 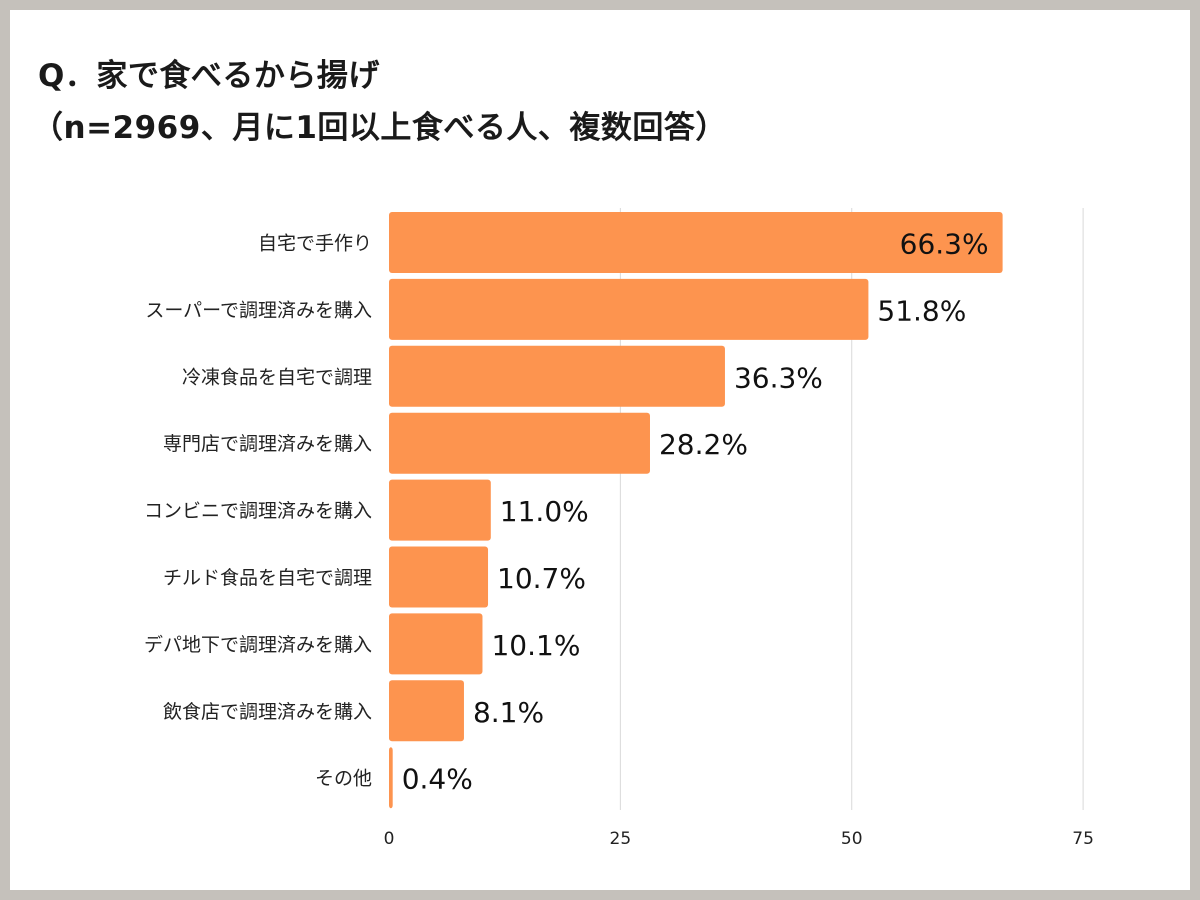 What do you see at coordinates (1083, 839) in the screenshot?
I see `x-tick-label: 75` at bounding box center [1083, 839].